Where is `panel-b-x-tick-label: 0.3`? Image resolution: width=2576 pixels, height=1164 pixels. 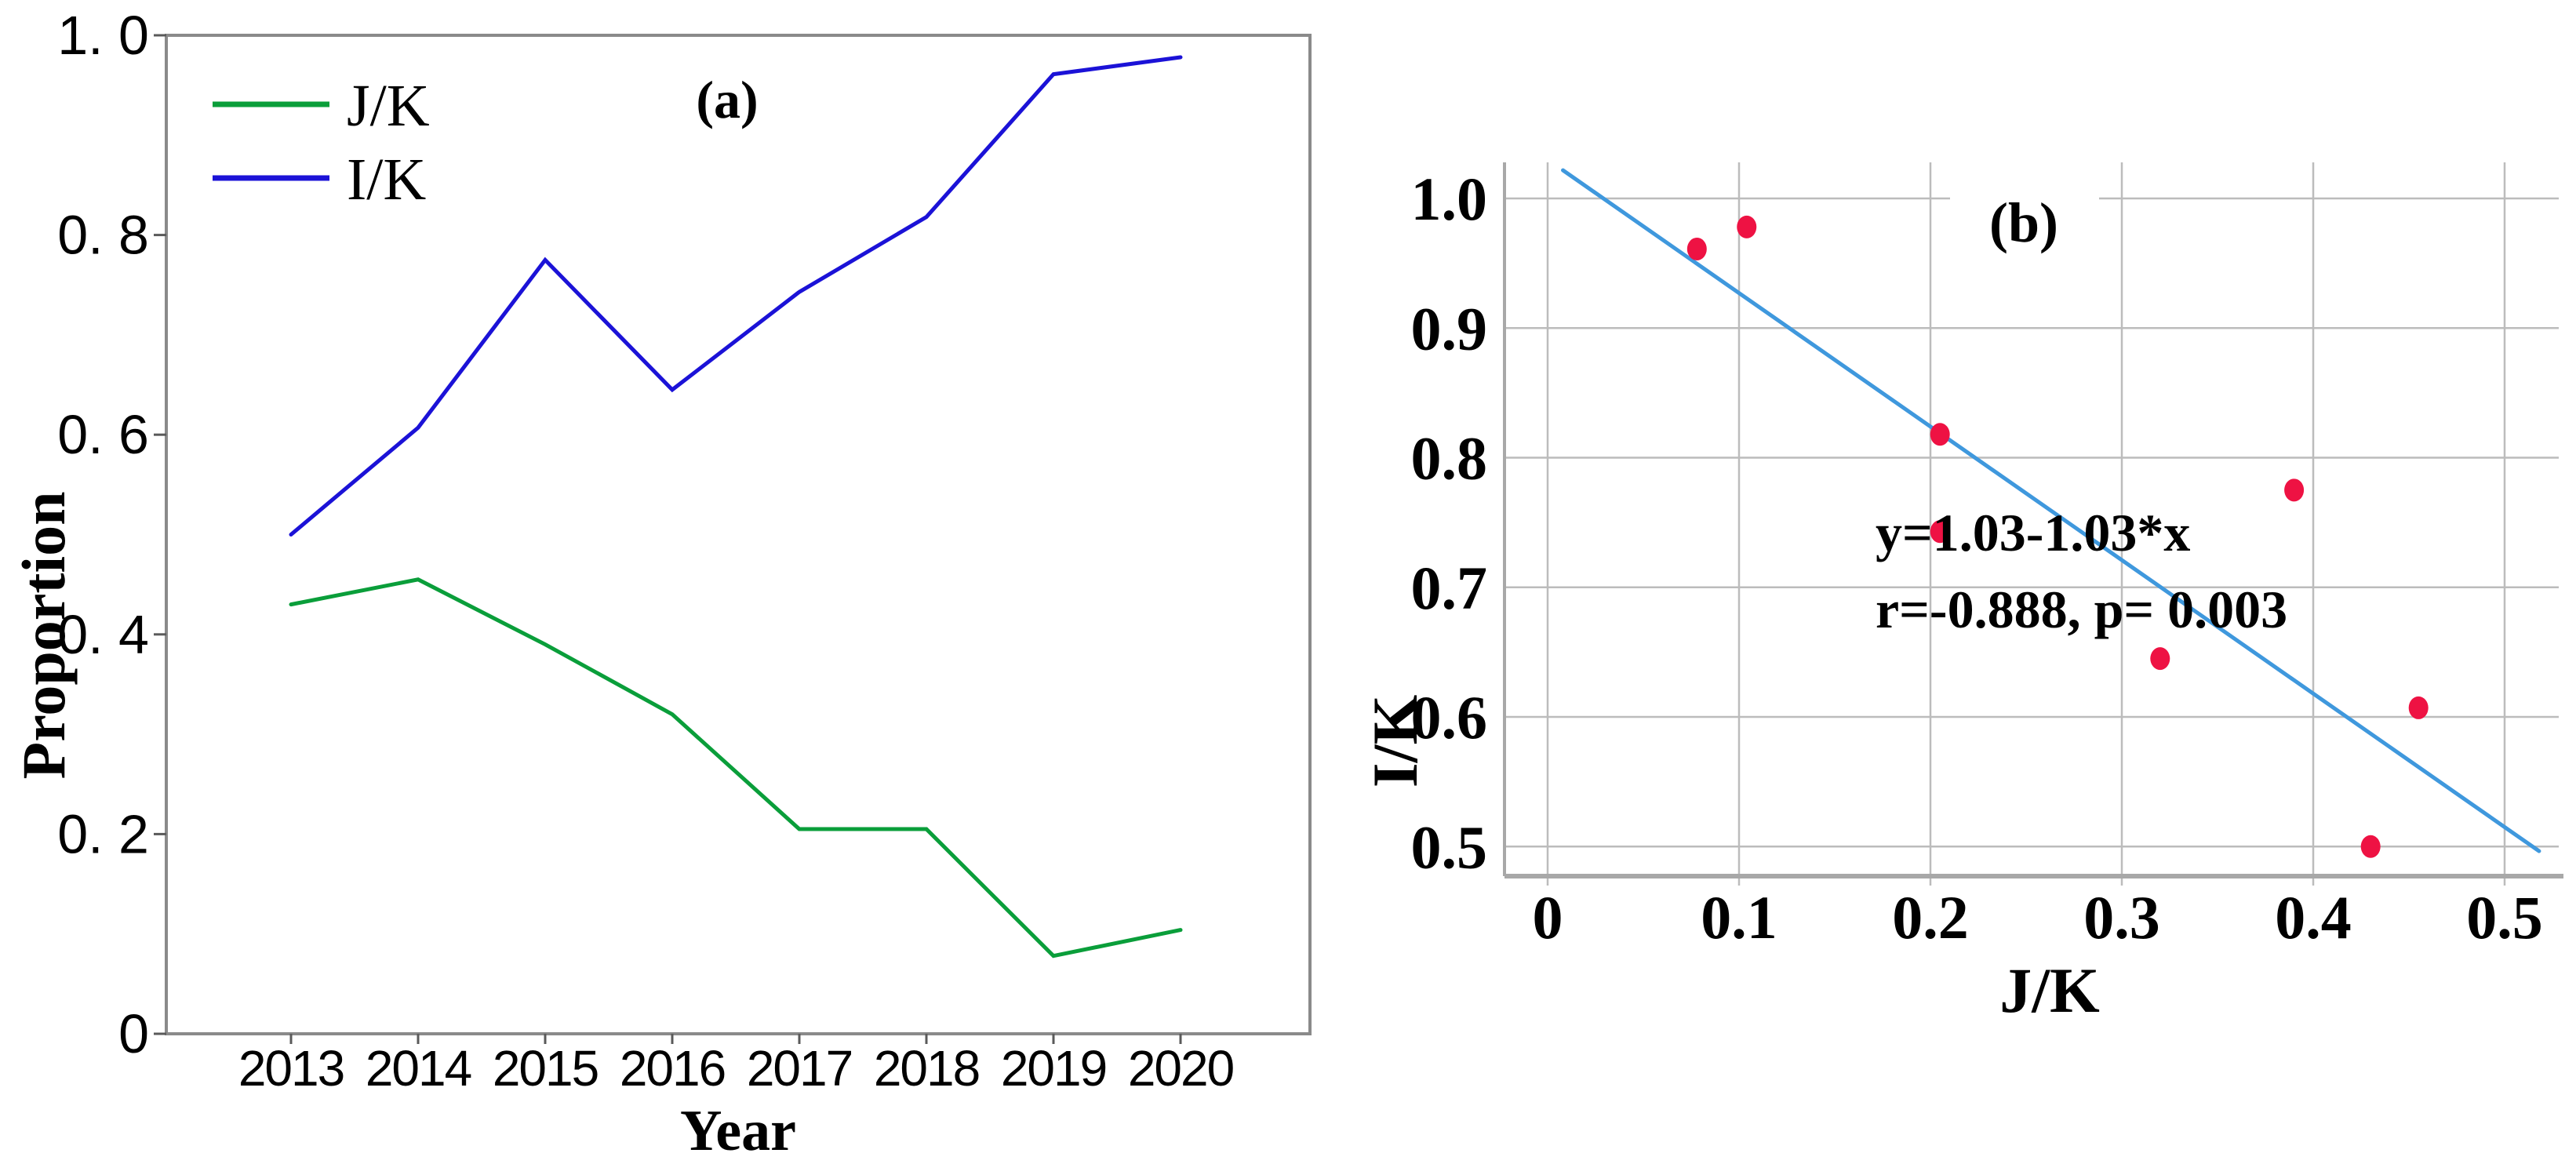 panel-b-x-tick-label: 0.3 is located at coordinates (2121, 917).